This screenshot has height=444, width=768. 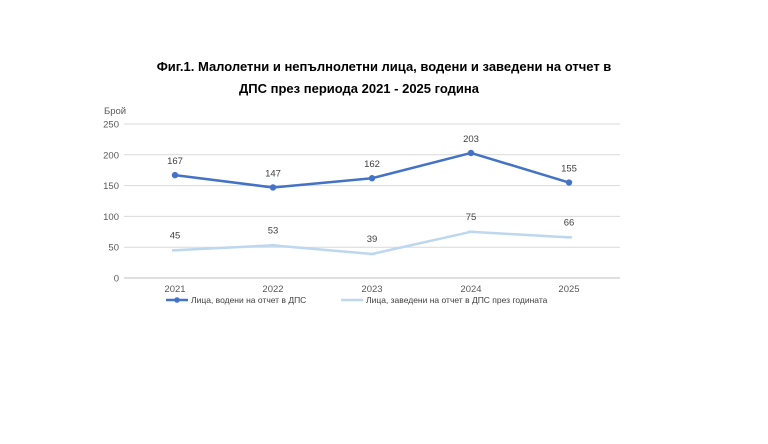 I want to click on x-tick-label: 2022, so click(x=272, y=289).